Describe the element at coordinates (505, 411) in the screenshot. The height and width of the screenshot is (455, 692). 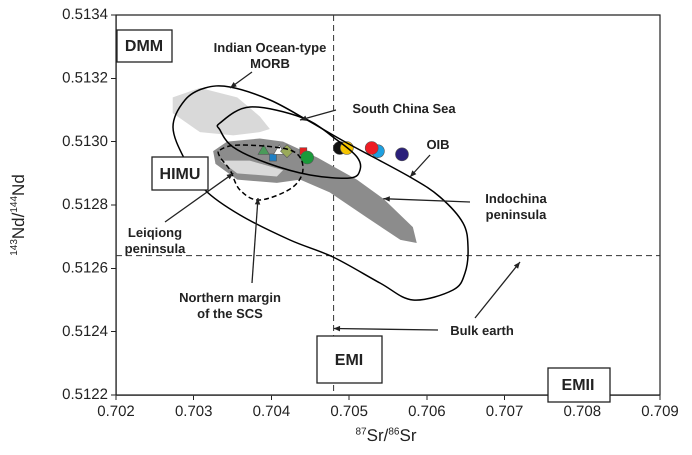
I see `x-tick-label: 0.707` at that location.